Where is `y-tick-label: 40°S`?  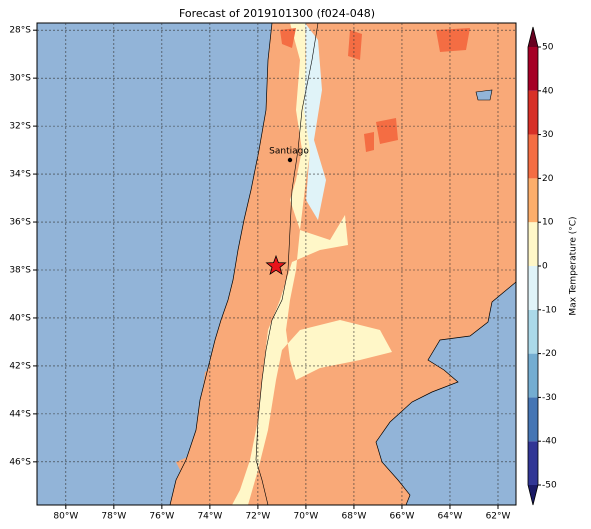
y-tick-label: 40°S is located at coordinates (20, 318).